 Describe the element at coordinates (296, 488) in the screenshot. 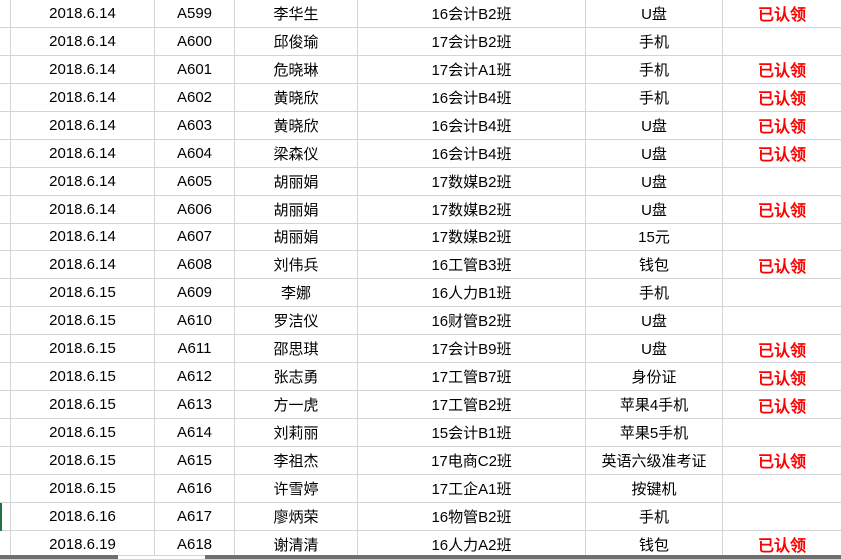

I see `name-cell: 许雪婷` at that location.